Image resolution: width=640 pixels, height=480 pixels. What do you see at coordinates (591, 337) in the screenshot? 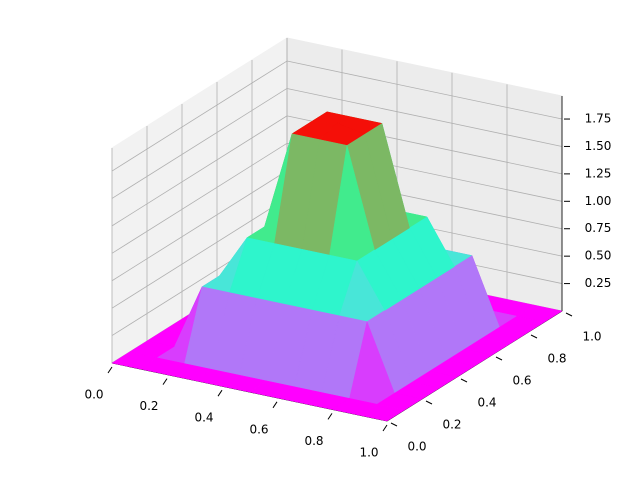
I see `y-tick-label: 1.0` at bounding box center [591, 337].